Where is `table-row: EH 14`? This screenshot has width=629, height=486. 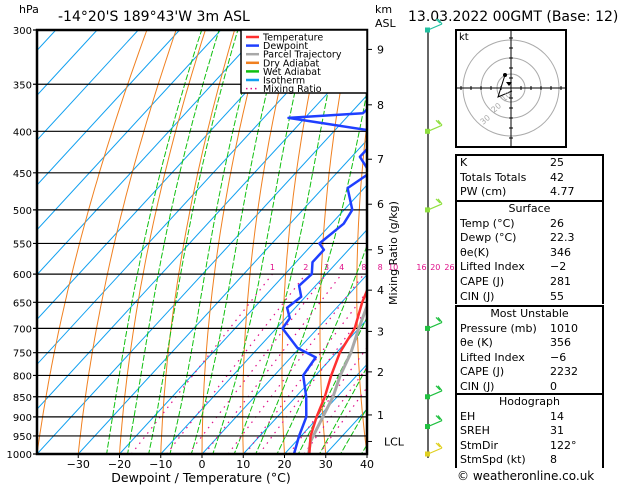 table-row: EH 14 is located at coordinates (529, 417).